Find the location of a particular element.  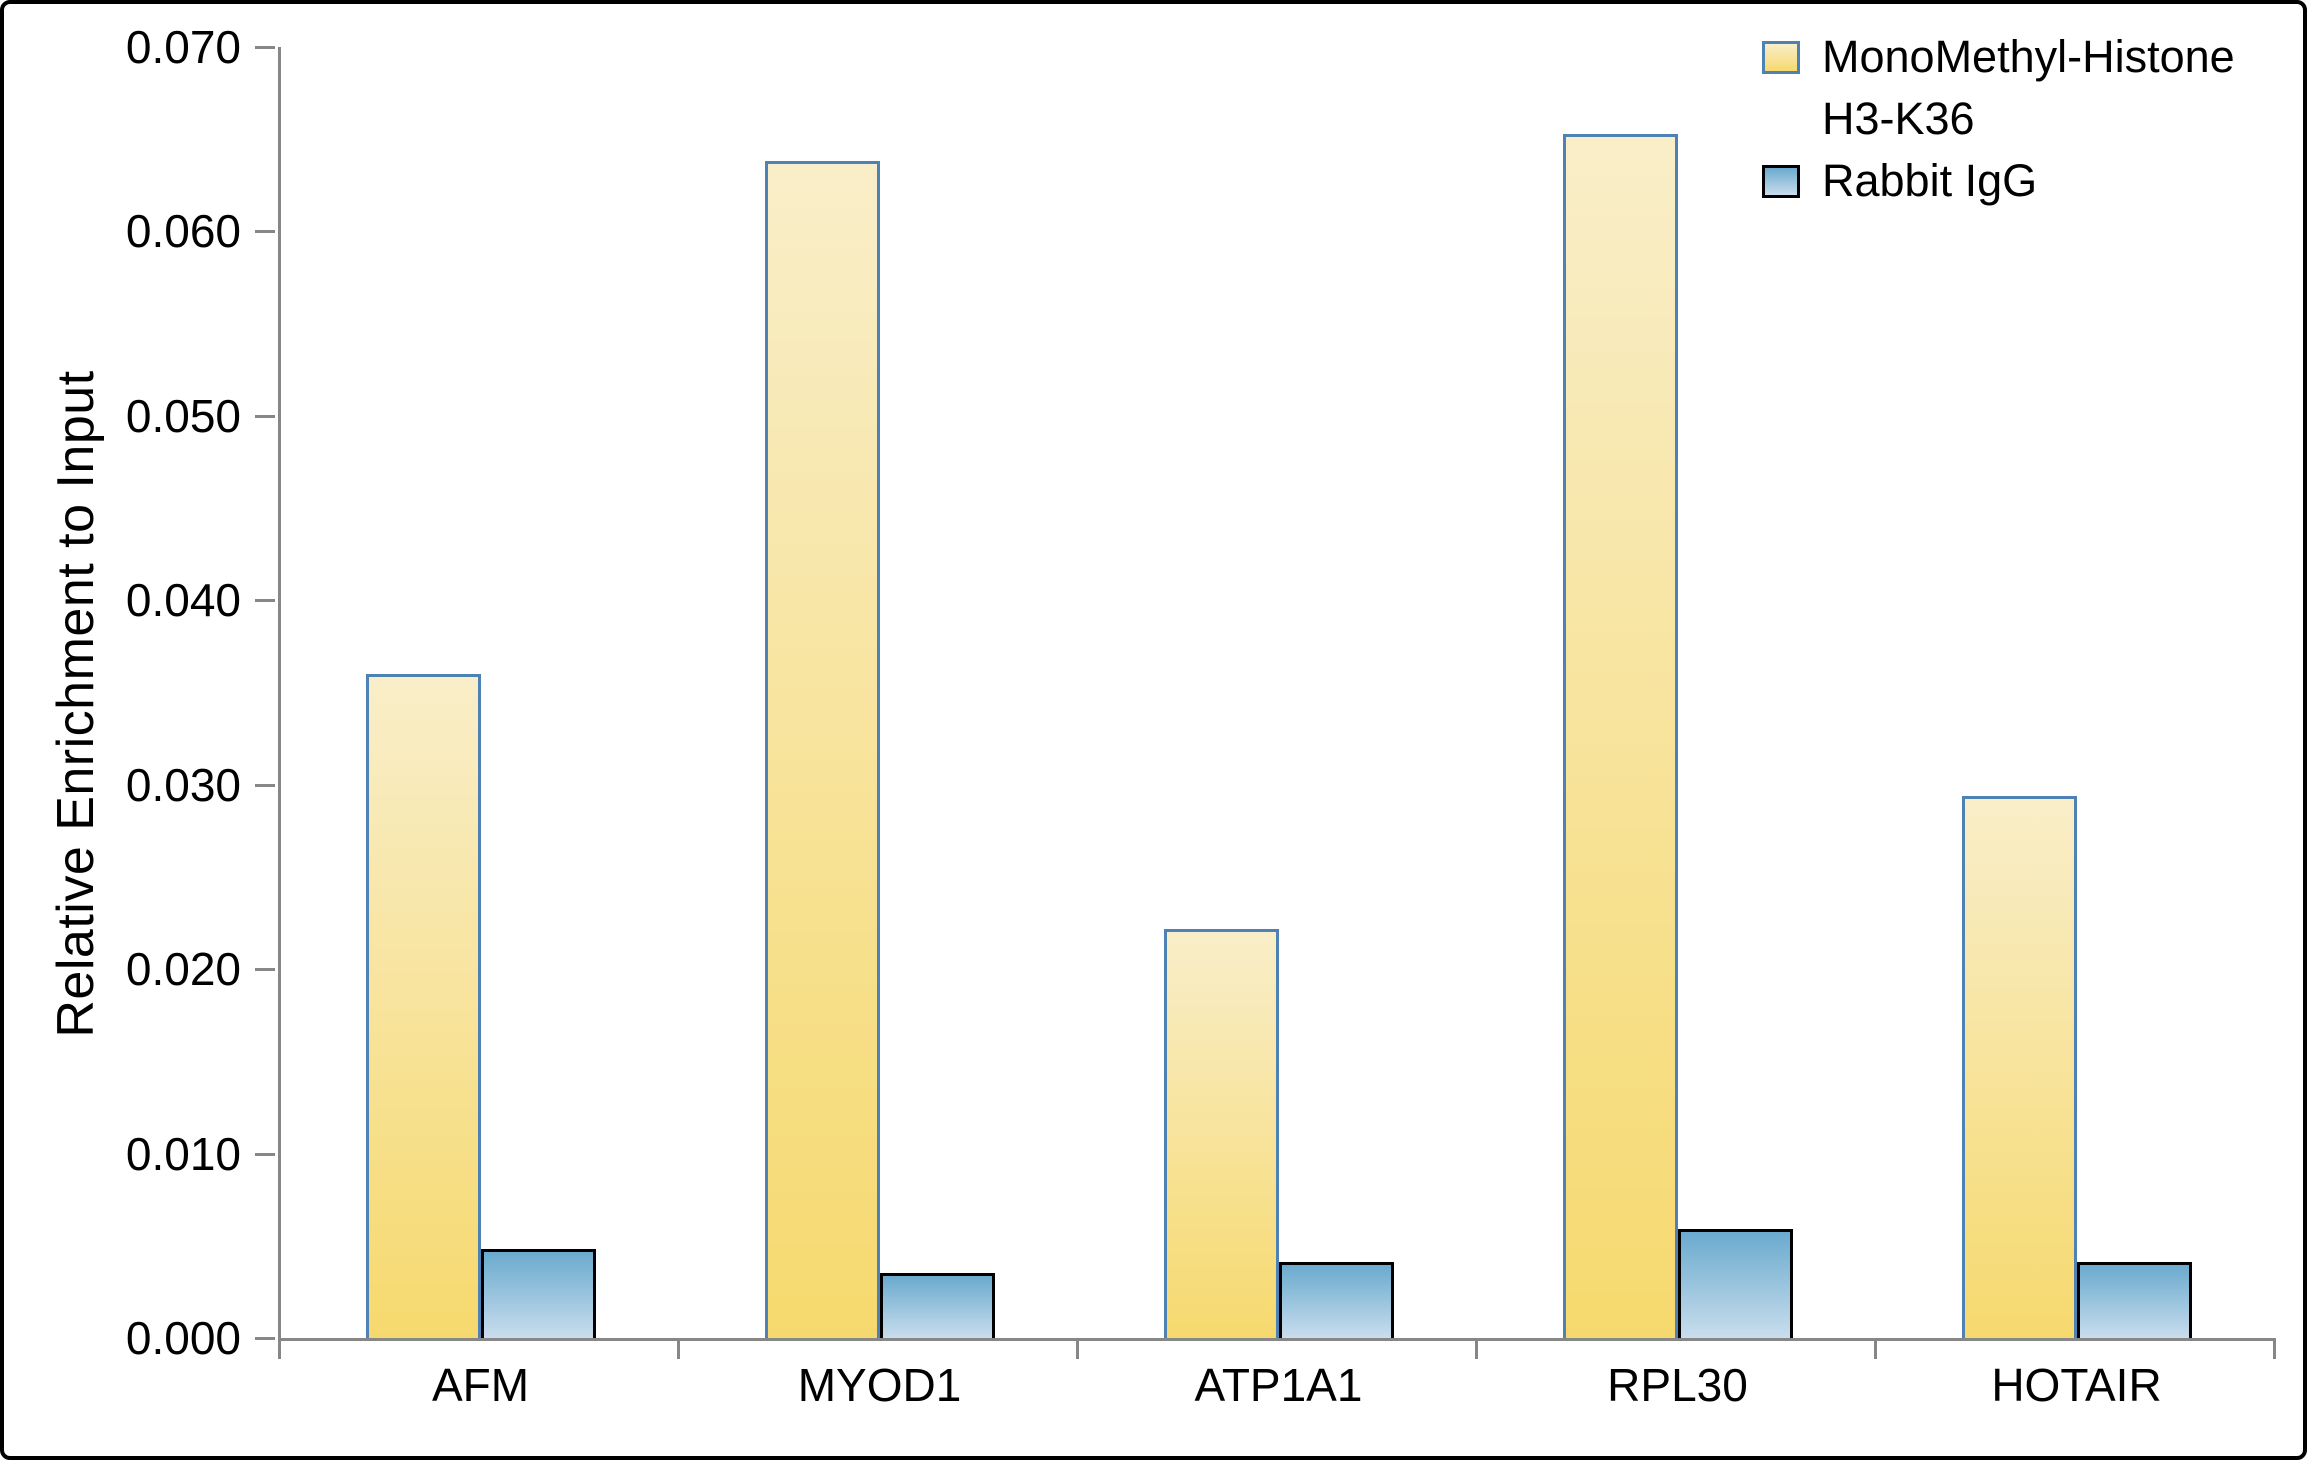

category-label-rpl30: RPL30 is located at coordinates (1677, 1385).